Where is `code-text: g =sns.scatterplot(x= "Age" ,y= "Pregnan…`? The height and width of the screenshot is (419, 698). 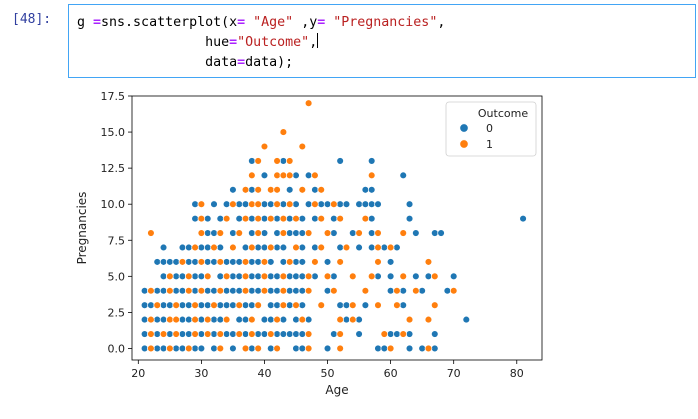
code-text: g =sns.scatterplot(x= "Age" ,y= "Pregnan… is located at coordinates (261, 42).